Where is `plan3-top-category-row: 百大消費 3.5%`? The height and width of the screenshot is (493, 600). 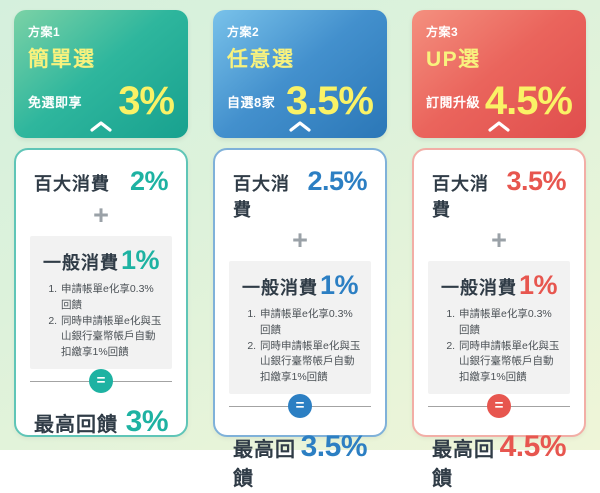 plan3-top-category-row: 百大消費 3.5% is located at coordinates (499, 192).